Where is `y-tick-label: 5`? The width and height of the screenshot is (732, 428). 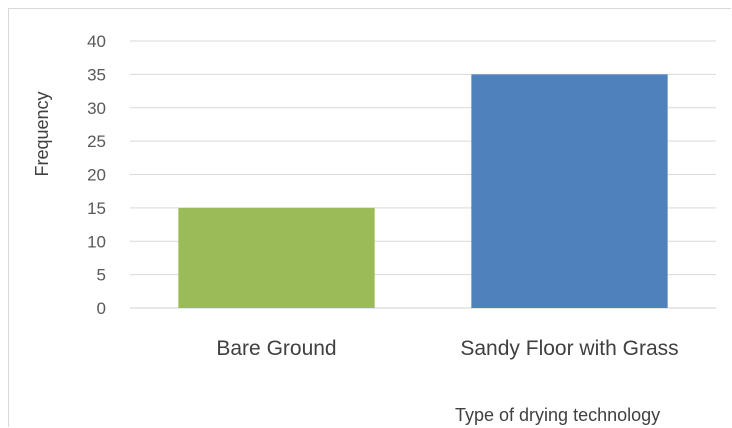
y-tick-label: 5 is located at coordinates (101, 275).